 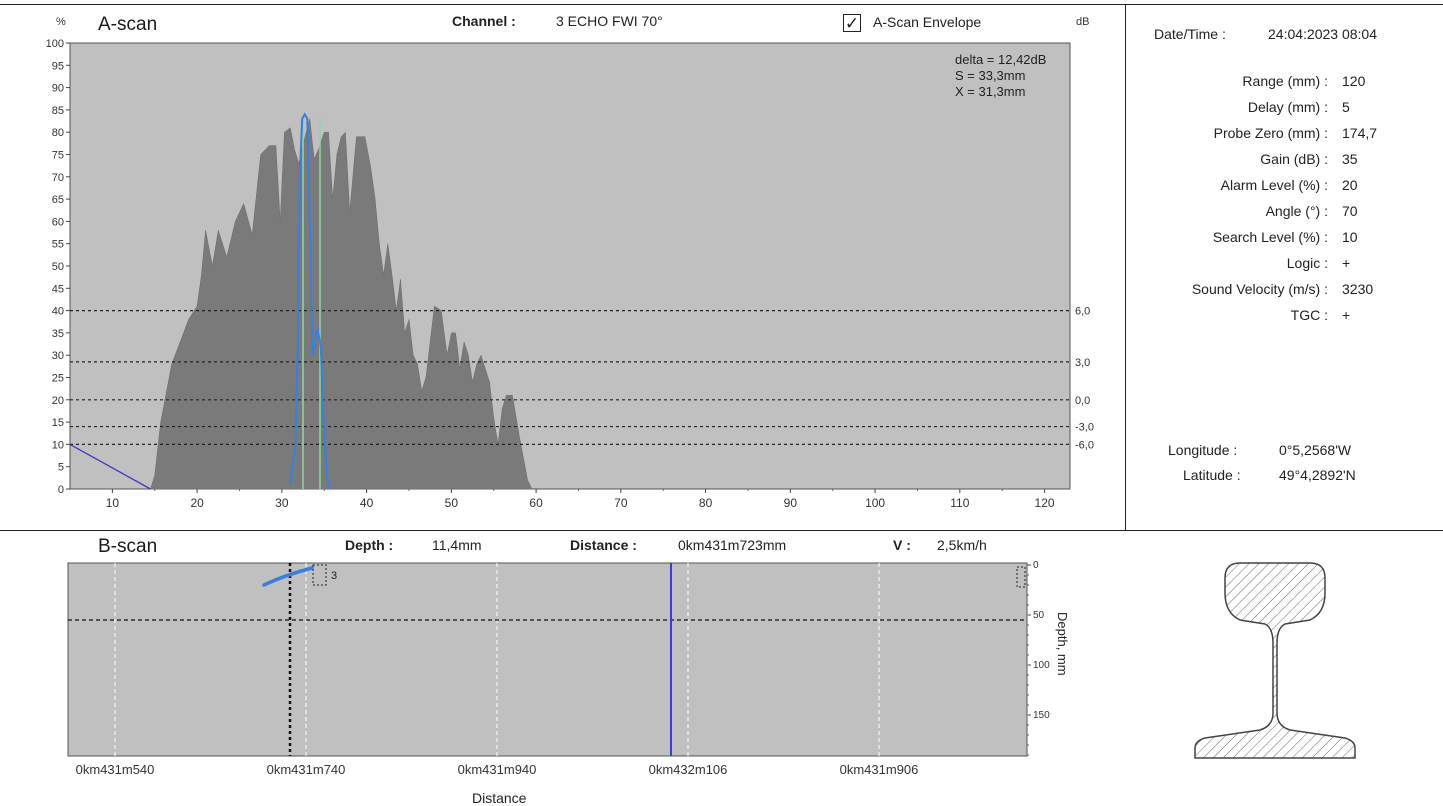 I want to click on param-label: Alarm Level (%) :, so click(x=1274, y=185).